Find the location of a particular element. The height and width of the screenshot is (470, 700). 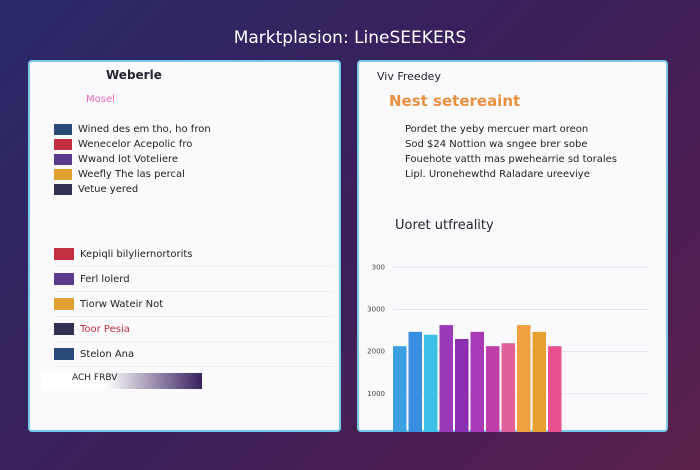

bullet: Sod $24 Nottion wa sngee brer sobe is located at coordinates (496, 144).